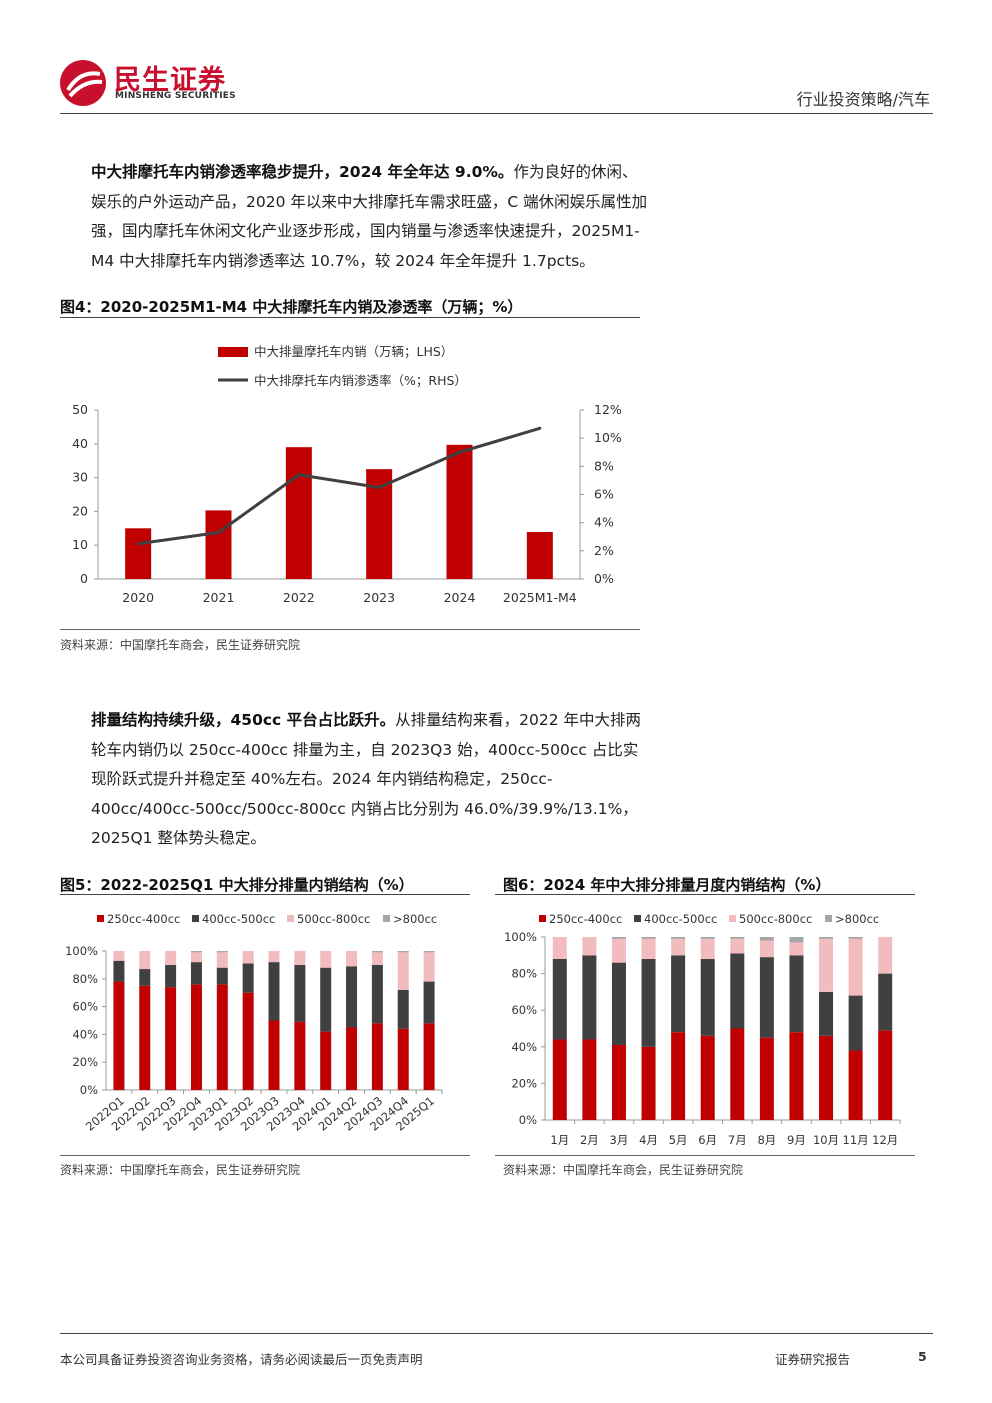  I want to click on x-tick-label: 4月, so click(648, 1140).